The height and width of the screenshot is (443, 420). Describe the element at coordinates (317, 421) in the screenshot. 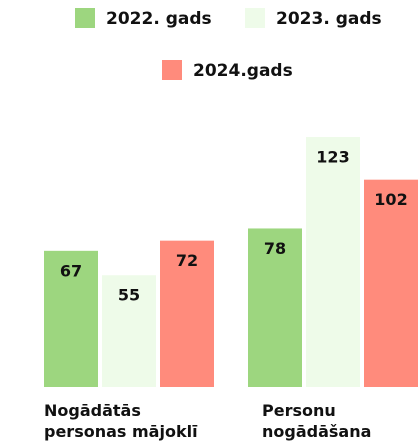

I see `category-label: Personu nogādāšana` at that location.